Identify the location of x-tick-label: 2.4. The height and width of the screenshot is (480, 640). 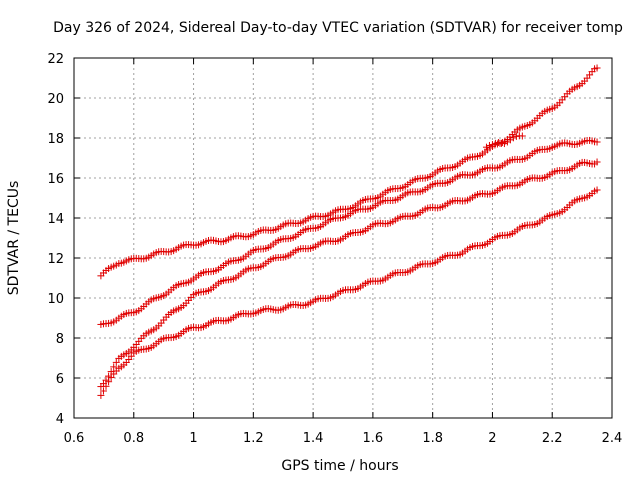
(612, 438).